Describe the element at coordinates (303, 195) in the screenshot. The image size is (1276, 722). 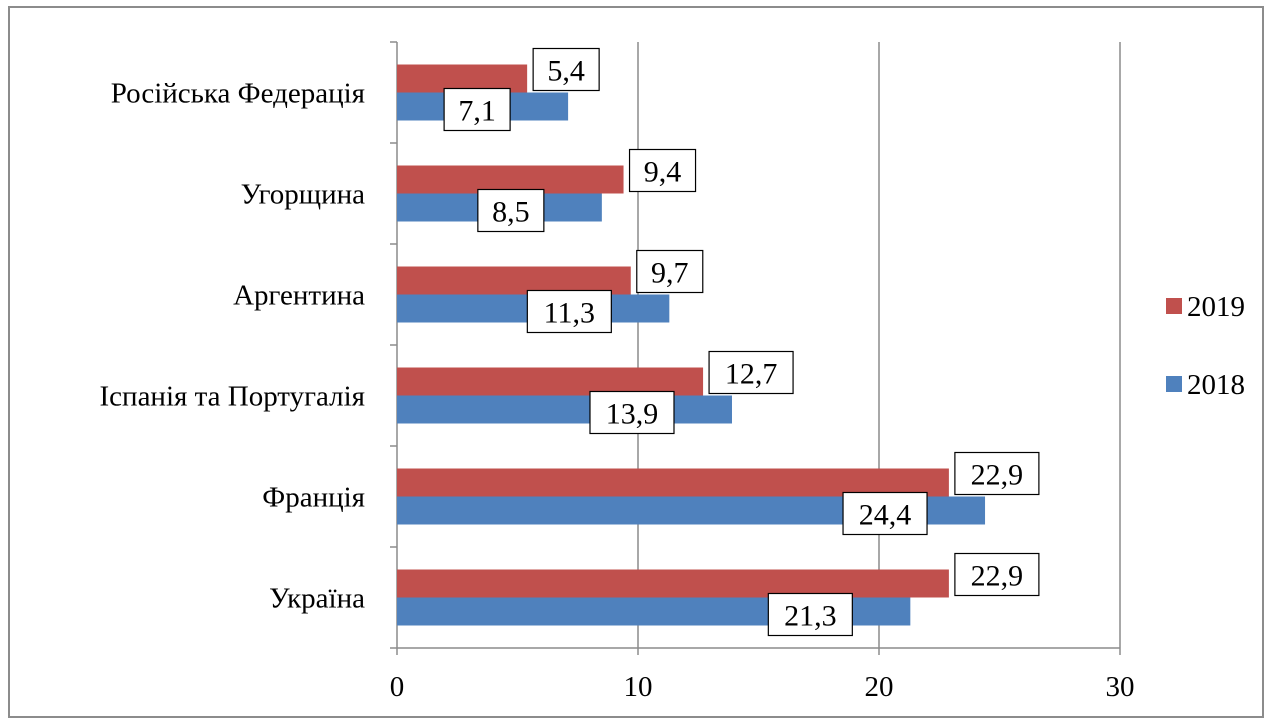
I see `category-label: Угорщина` at that location.